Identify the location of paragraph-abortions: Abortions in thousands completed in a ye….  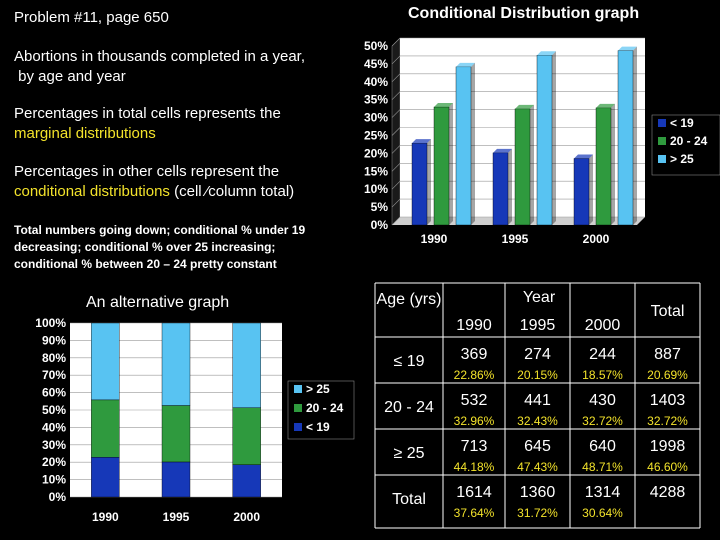
(194, 67).